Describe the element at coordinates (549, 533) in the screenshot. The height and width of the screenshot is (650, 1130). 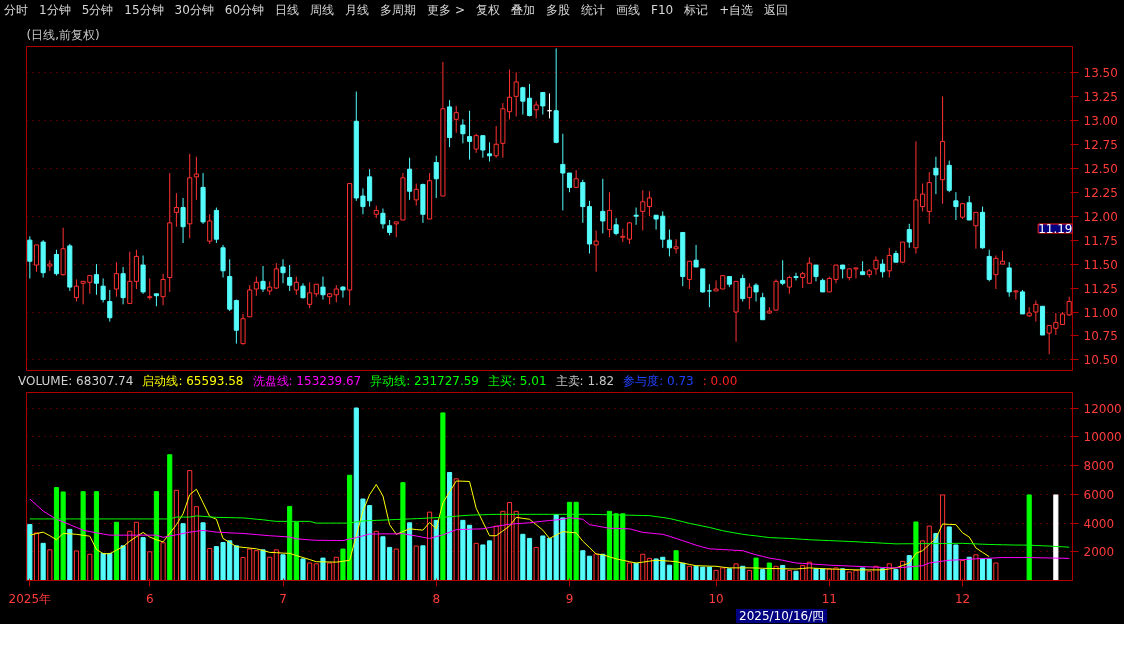
I see `line-series` at that location.